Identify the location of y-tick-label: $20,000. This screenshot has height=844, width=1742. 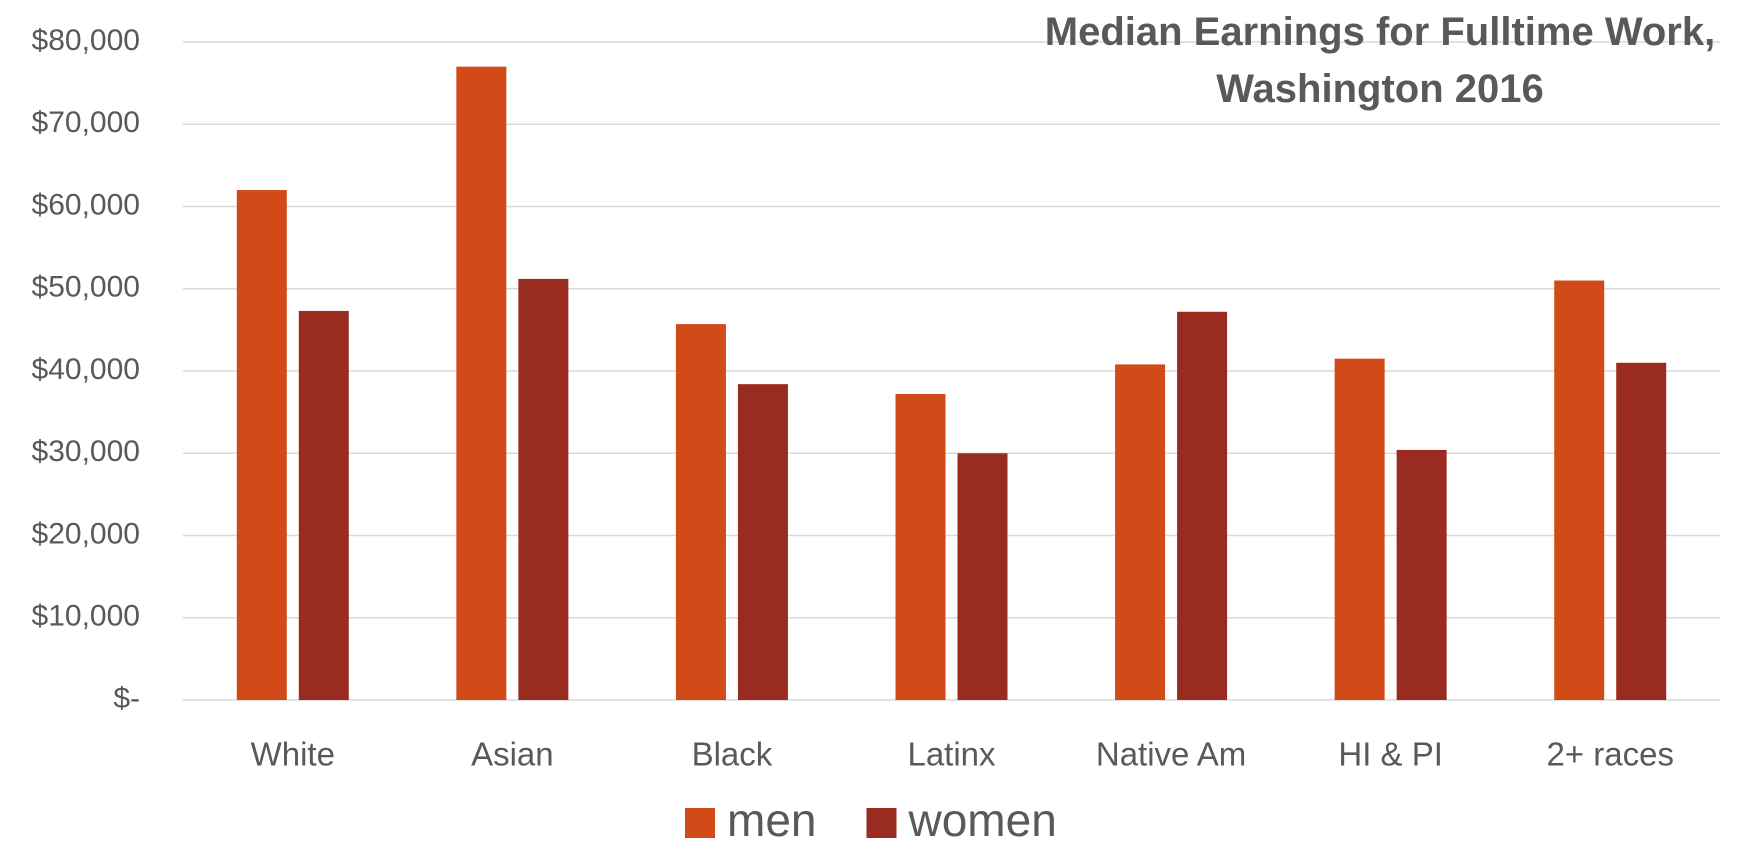
(86, 533).